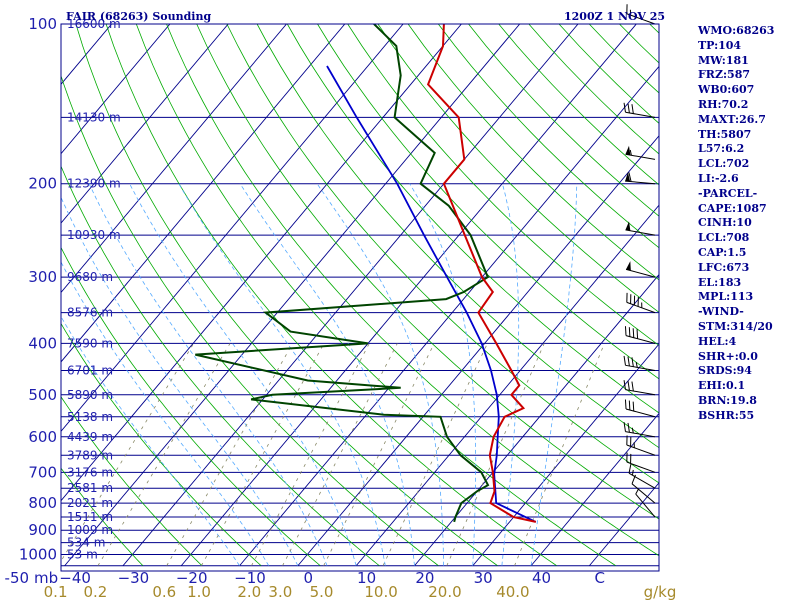 The height and width of the screenshot is (600, 800). I want to click on mixing-ratio-label: 1.0, so click(199, 591).